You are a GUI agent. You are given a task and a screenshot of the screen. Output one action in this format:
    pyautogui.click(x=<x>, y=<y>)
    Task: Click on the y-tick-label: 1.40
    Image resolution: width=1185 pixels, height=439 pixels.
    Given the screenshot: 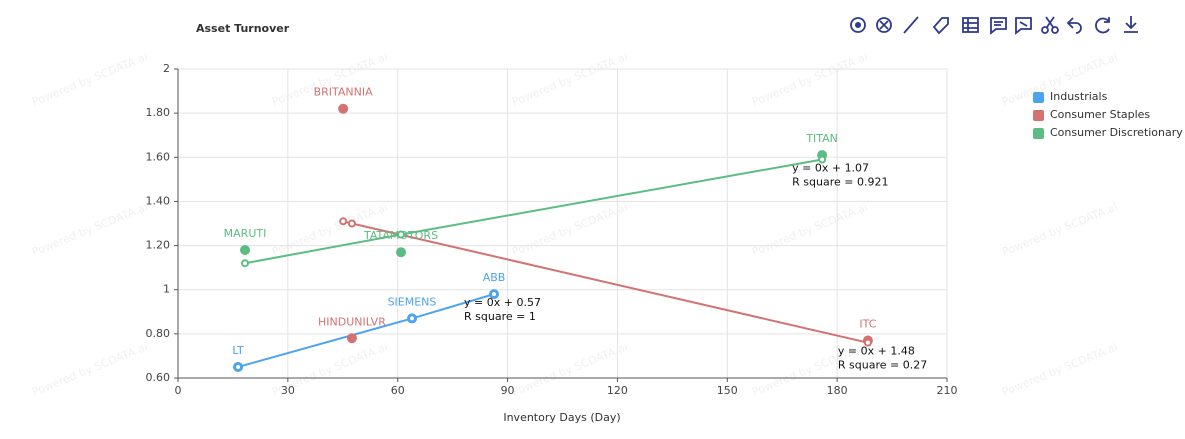 What is the action you would take?
    pyautogui.click(x=158, y=200)
    